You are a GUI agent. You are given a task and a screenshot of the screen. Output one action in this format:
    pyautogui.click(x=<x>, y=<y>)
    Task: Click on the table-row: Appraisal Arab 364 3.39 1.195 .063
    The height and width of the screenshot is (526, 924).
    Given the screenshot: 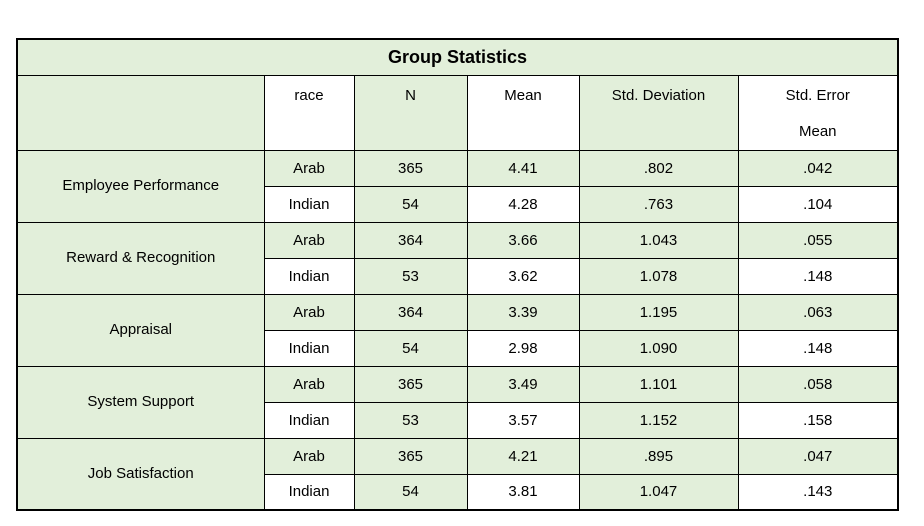 What is the action you would take?
    pyautogui.click(x=457, y=330)
    